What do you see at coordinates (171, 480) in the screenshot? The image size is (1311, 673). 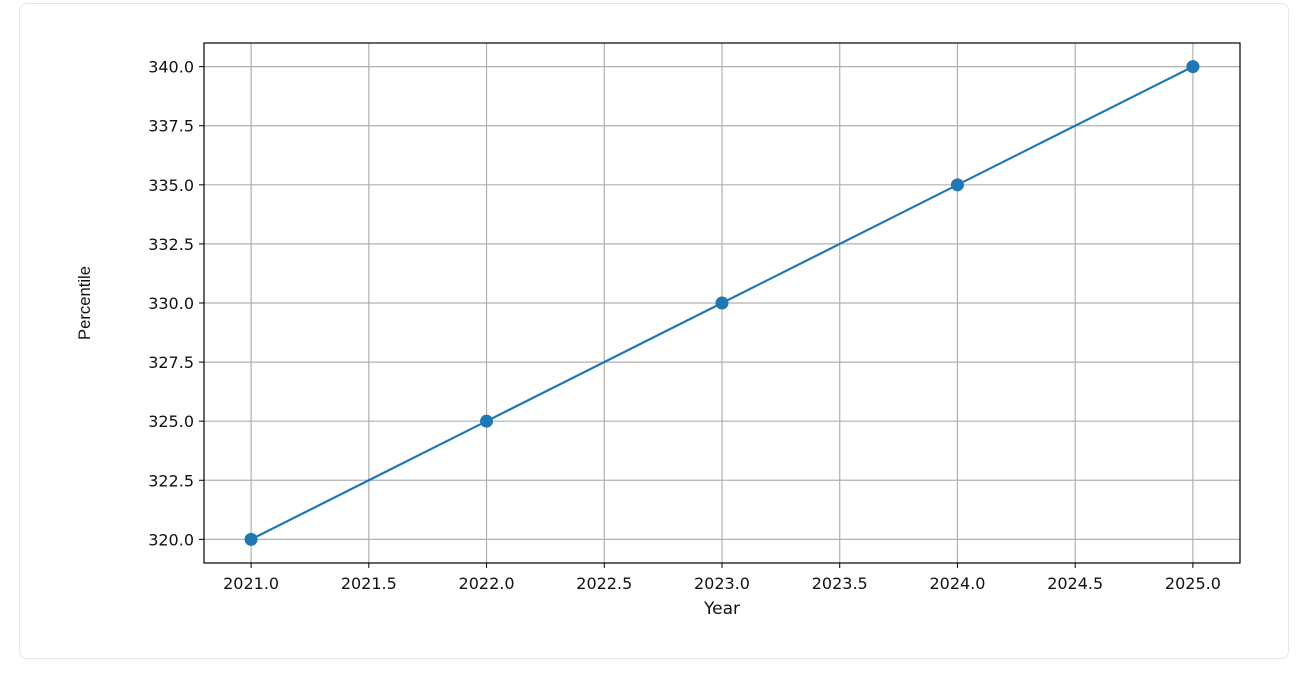 I see `y-tick-label: 322.5` at bounding box center [171, 480].